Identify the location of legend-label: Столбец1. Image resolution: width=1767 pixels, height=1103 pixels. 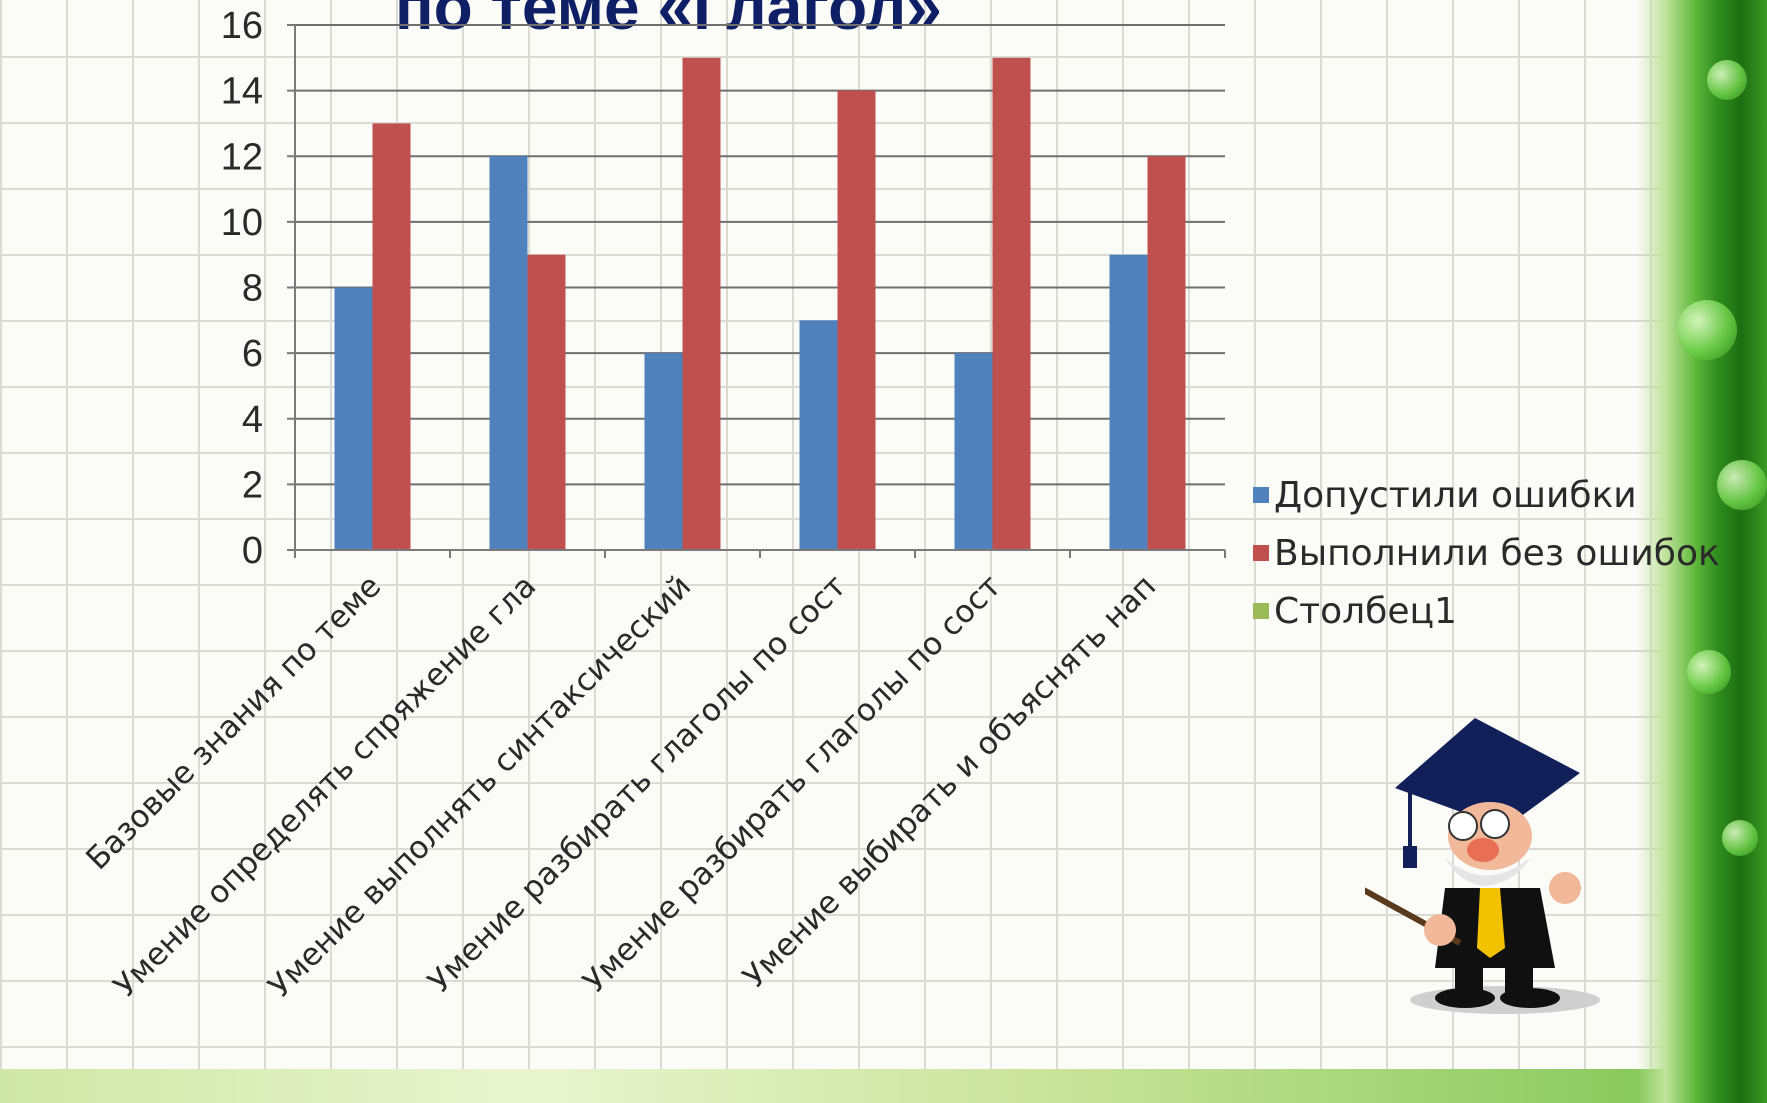
(1365, 611).